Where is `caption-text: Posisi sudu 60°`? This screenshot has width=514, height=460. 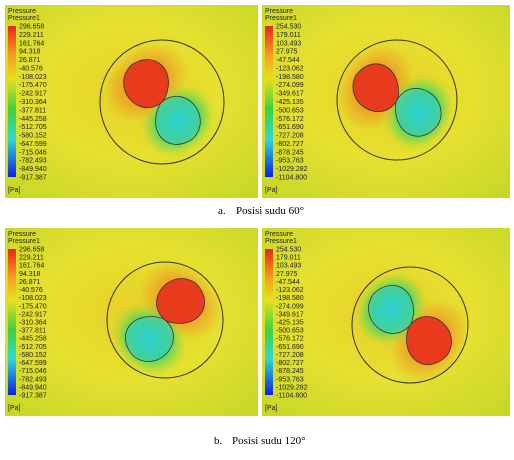
caption-text: Posisi sudu 60° is located at coordinates (270, 211).